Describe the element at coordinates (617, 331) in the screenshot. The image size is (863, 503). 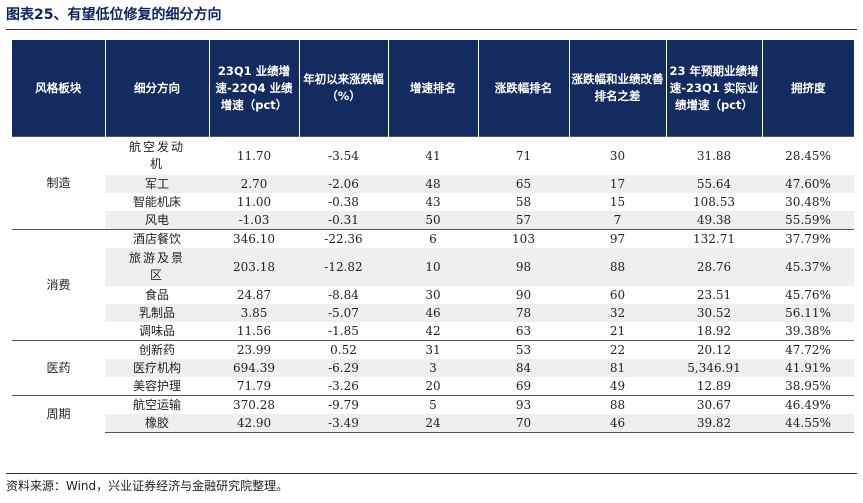
I see `value-cell: 21` at that location.